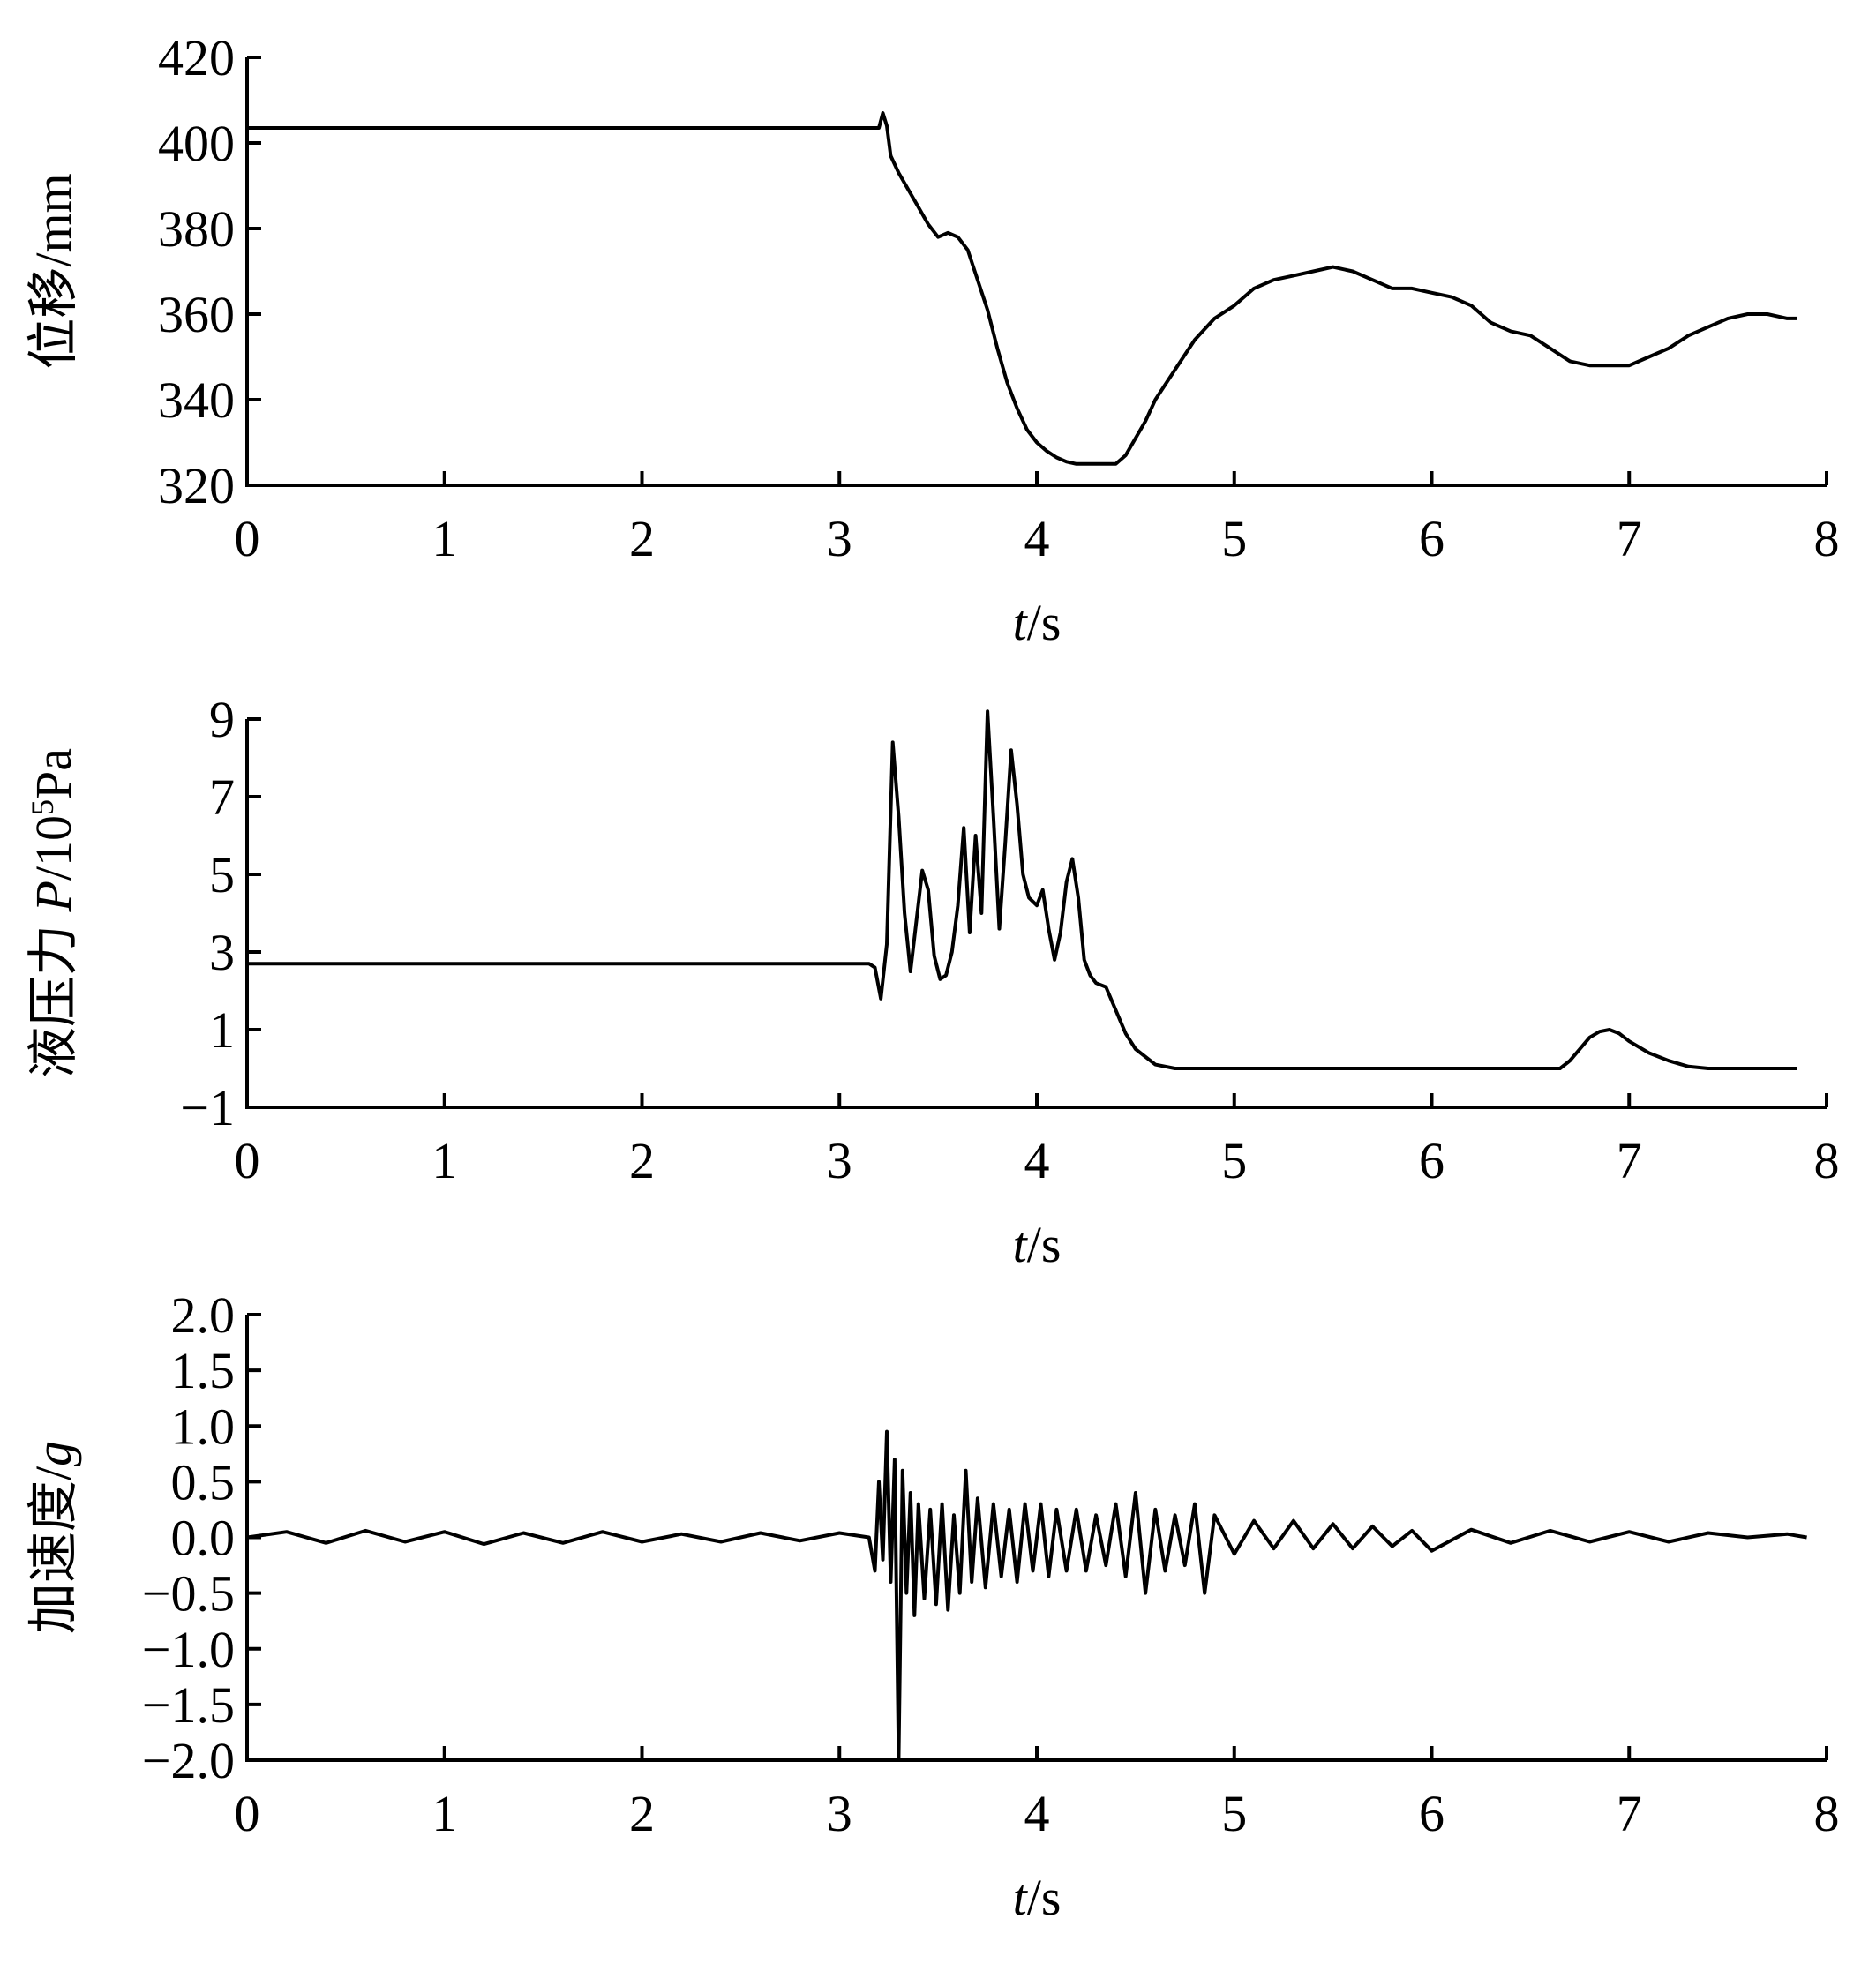  Describe the element at coordinates (188, 1705) in the screenshot. I see `y-tick-label: −1.5` at that location.